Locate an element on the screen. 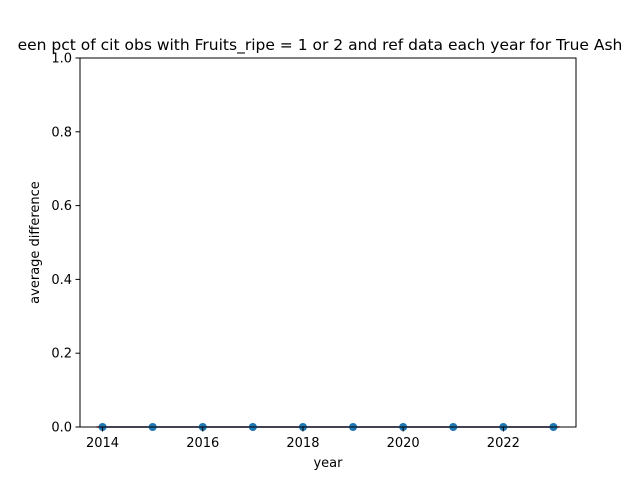 This screenshot has width=640, height=480. x-tick-label: 2018 is located at coordinates (302, 443).